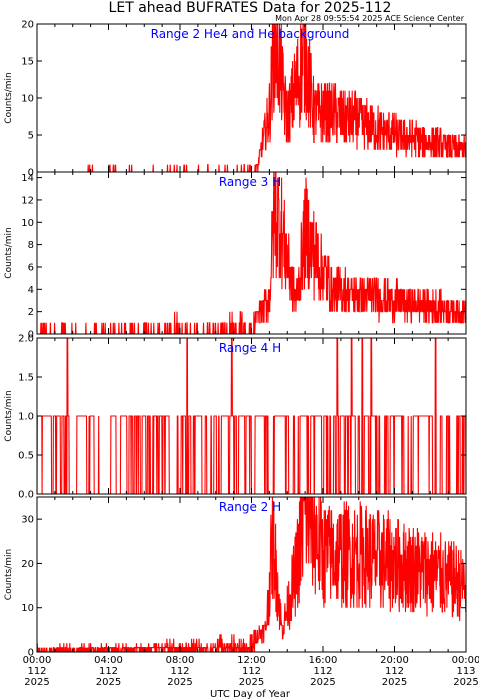 The image size is (479, 700). Describe the element at coordinates (250, 348) in the screenshot. I see `panel-title: Range 4 H` at that location.